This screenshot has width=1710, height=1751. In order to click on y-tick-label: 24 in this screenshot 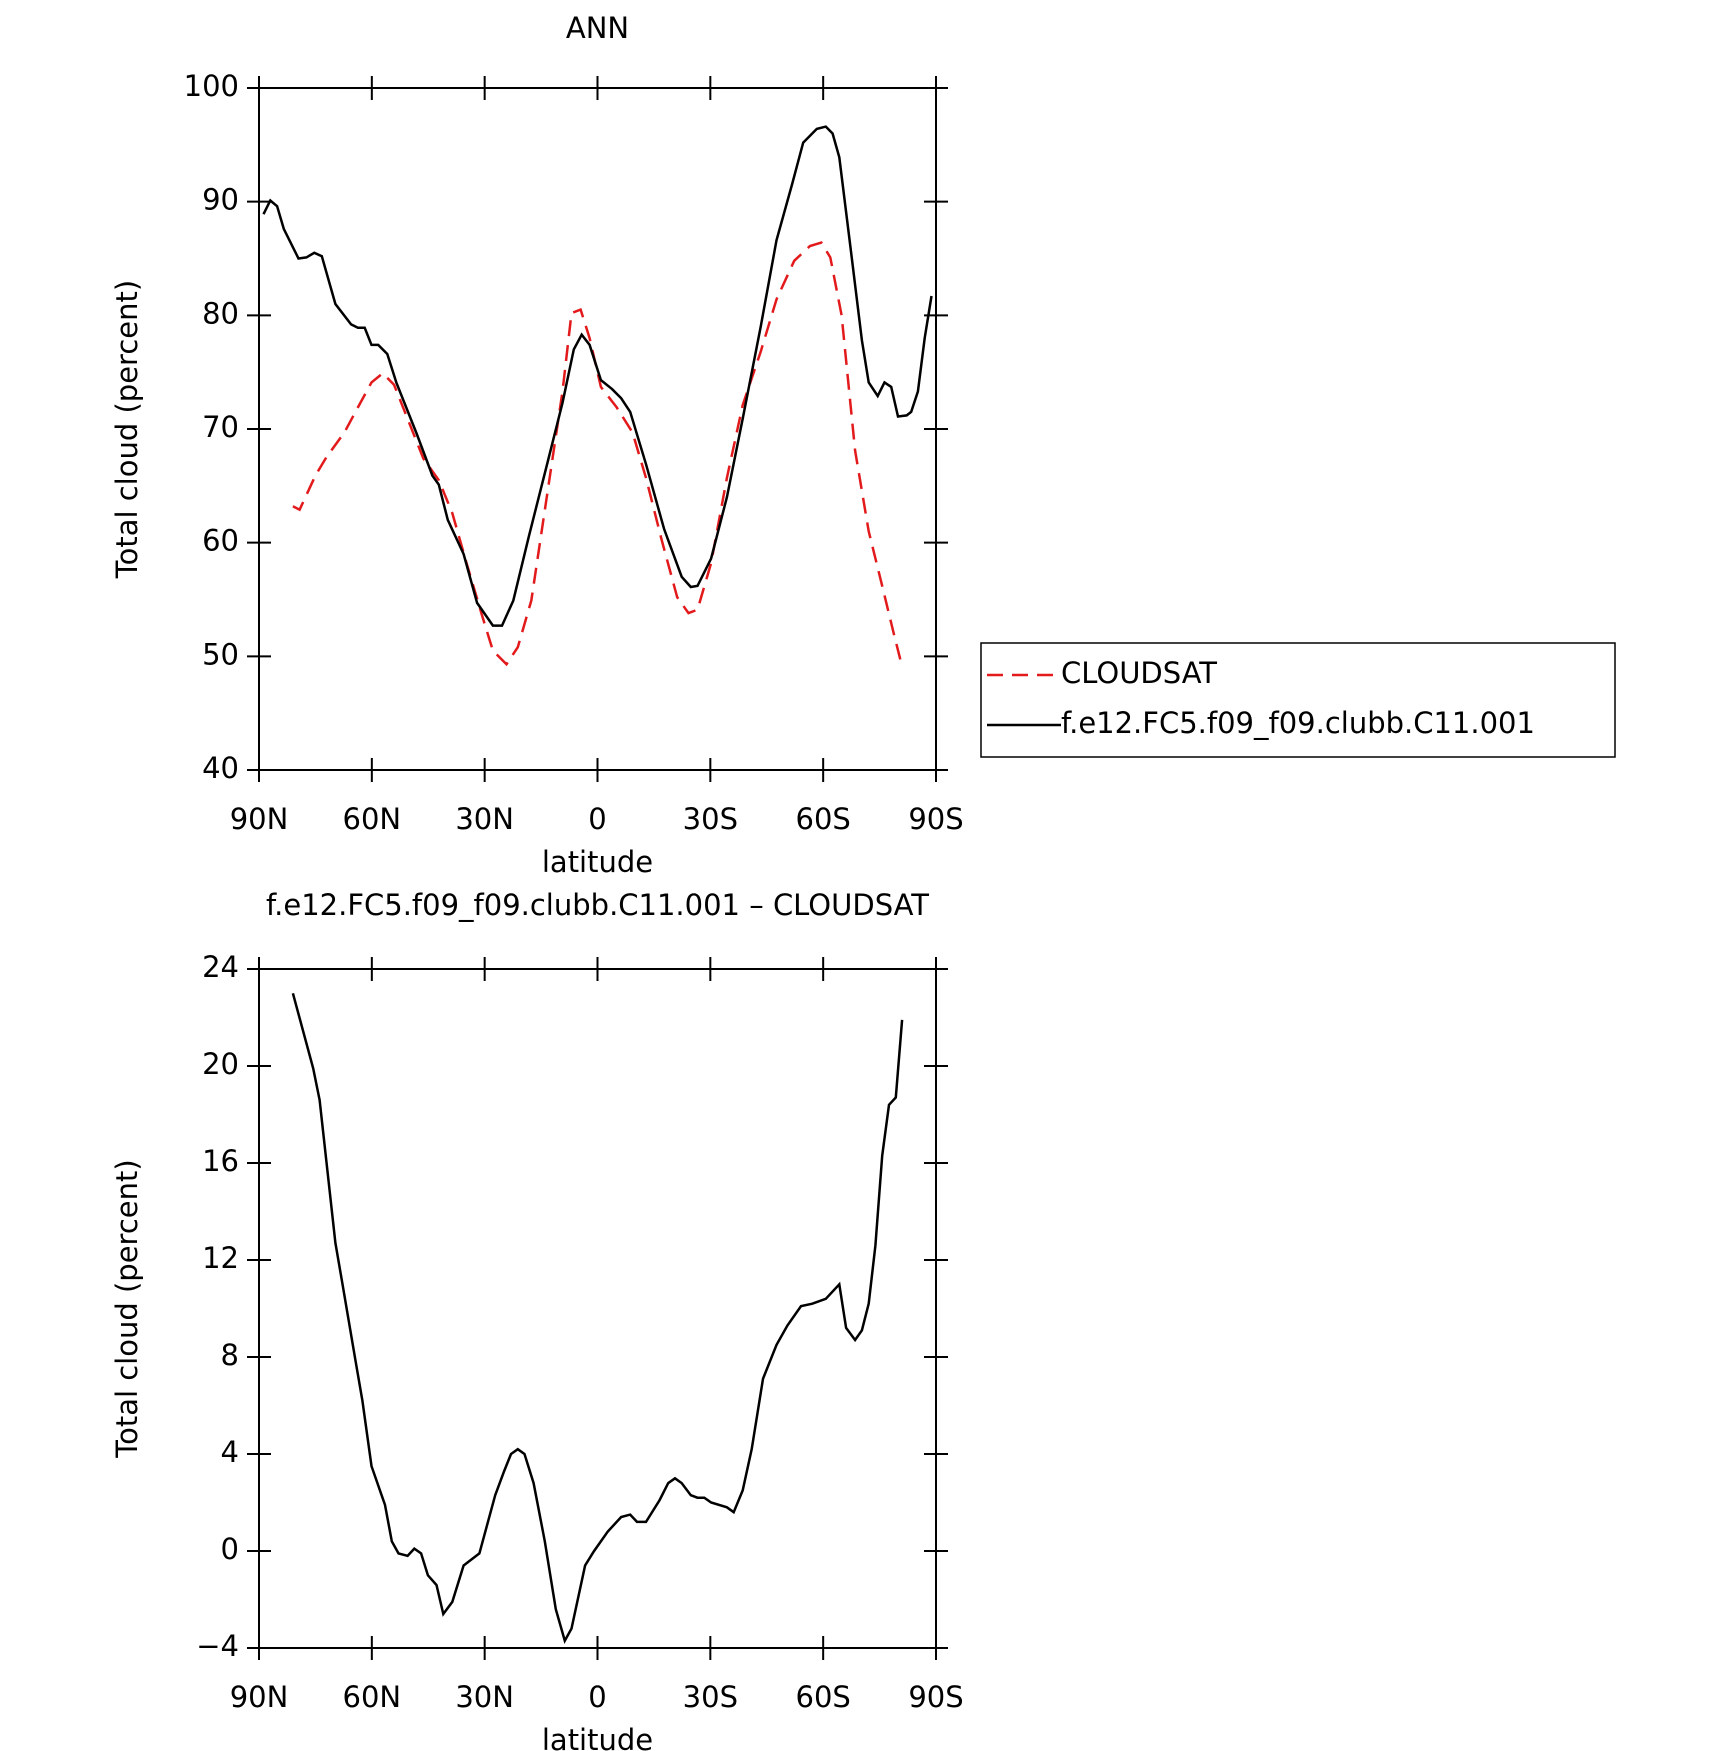, I will do `click(220, 967)`.